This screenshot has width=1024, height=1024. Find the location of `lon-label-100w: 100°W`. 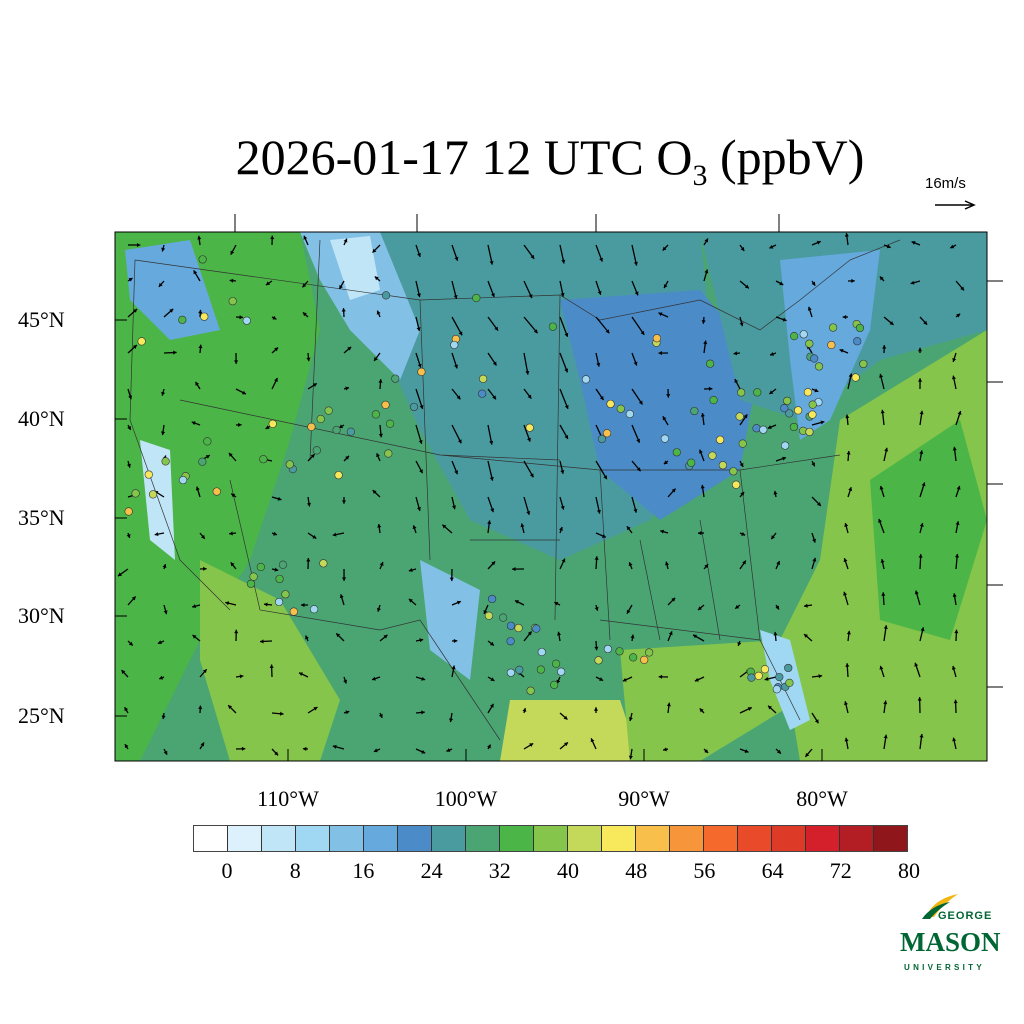

lon-label-100w: 100°W is located at coordinates (466, 798).